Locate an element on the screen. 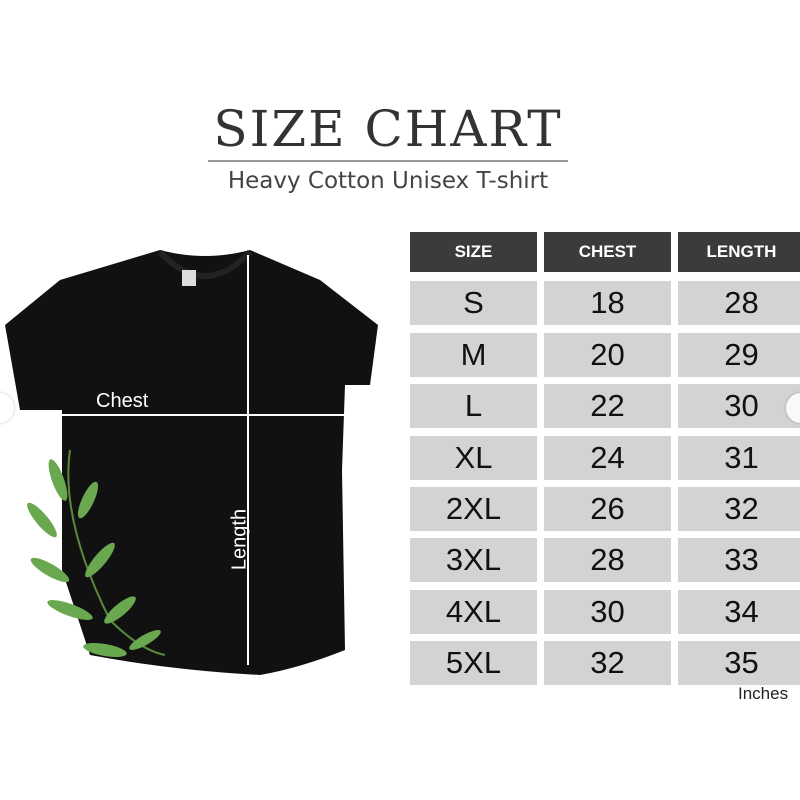 The image size is (800, 800). chest-cell: 32 is located at coordinates (607, 663).